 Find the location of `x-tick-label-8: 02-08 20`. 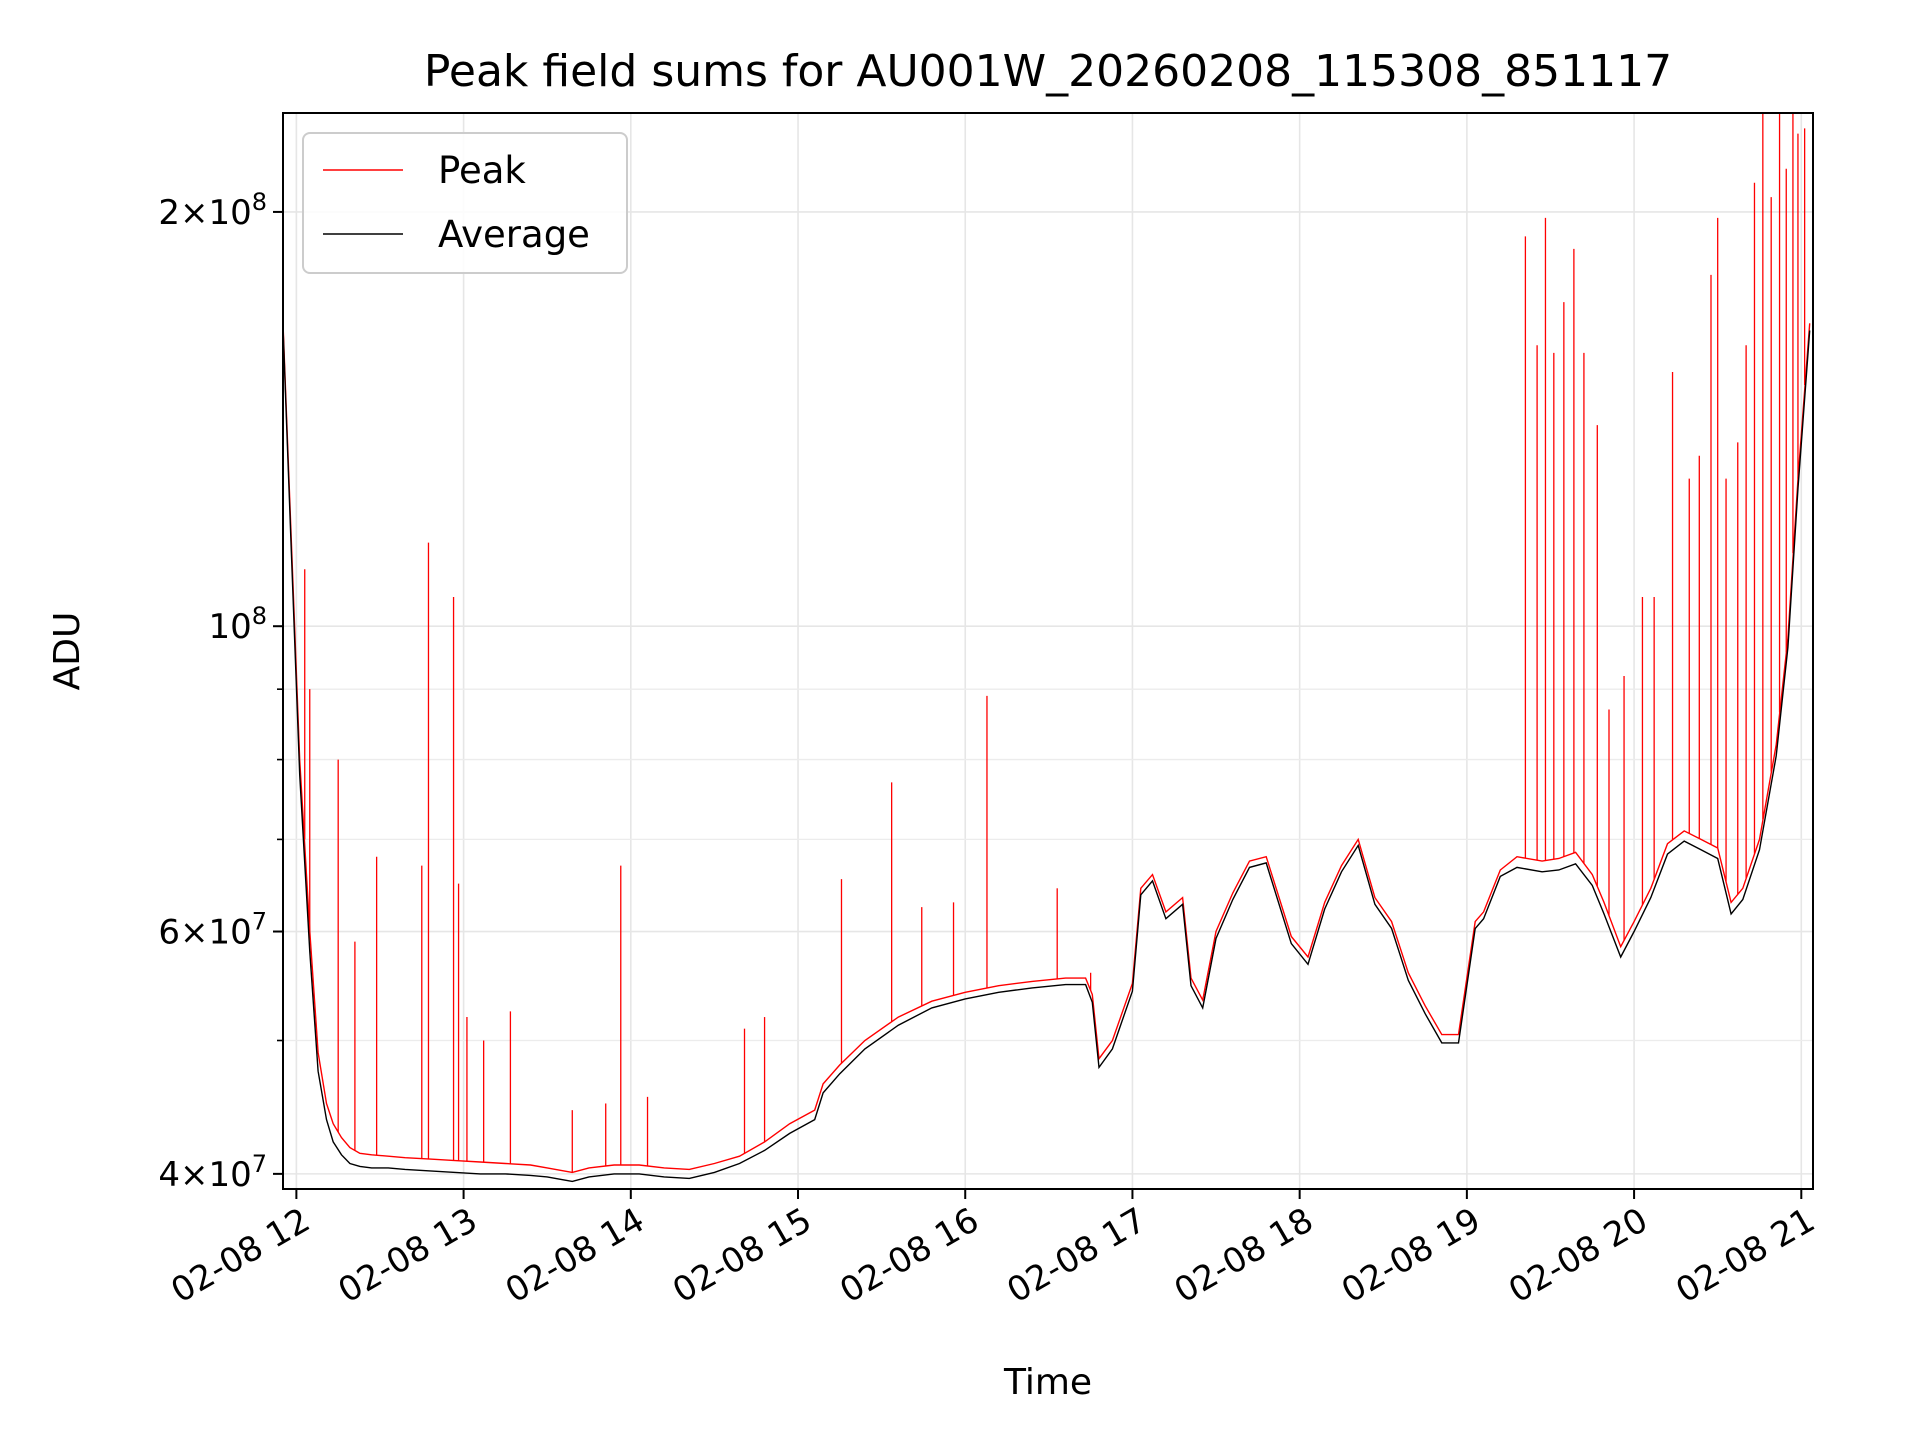

x-tick-label-8: 02-08 20 is located at coordinates (1578, 1255).